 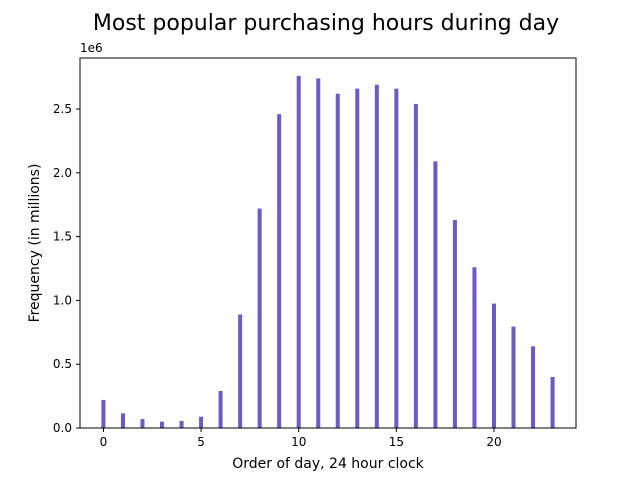 What do you see at coordinates (328, 464) in the screenshot?
I see `x-axis-label: Order of day, 24 hour clock` at bounding box center [328, 464].